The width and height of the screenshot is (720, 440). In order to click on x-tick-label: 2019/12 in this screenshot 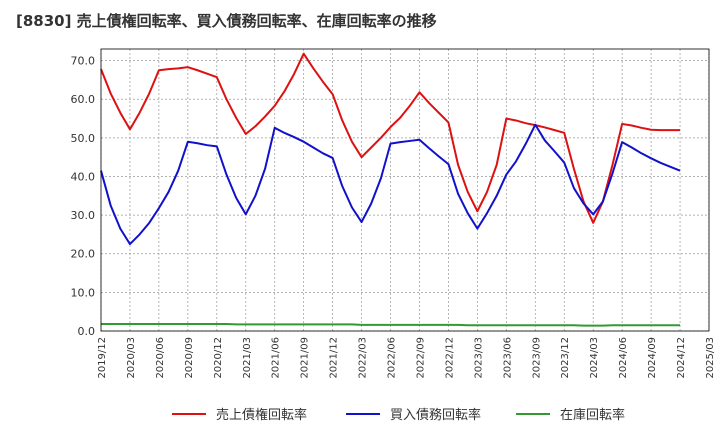, I will do `click(102, 358)`.